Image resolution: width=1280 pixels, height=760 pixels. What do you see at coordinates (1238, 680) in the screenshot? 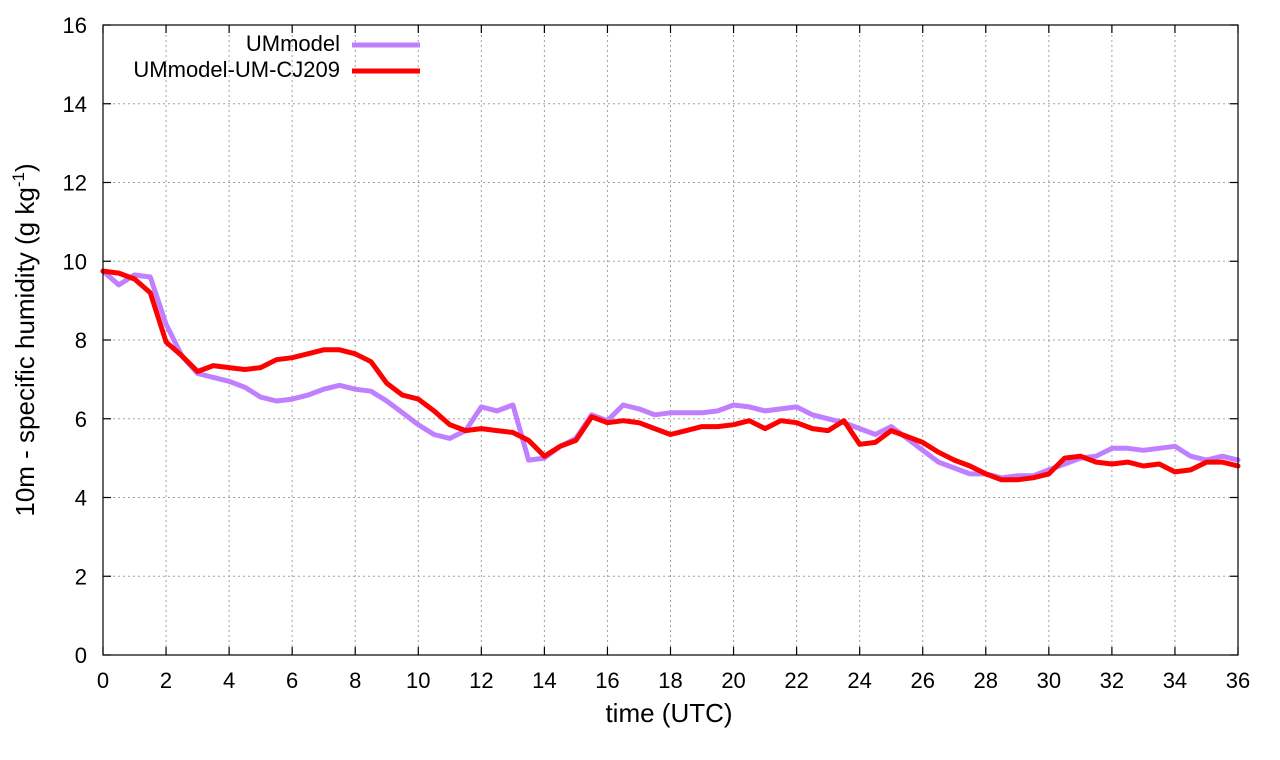
I see `x-tick-label: 36` at bounding box center [1238, 680].